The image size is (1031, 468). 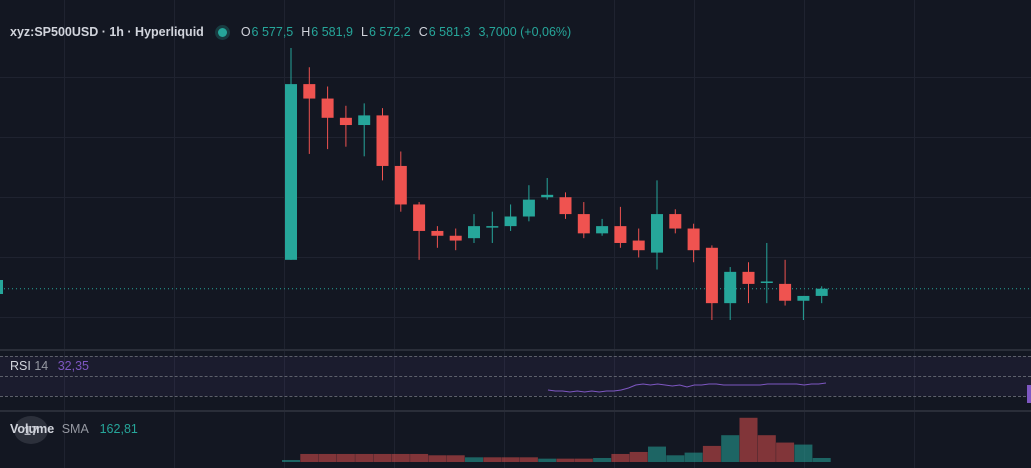 What do you see at coordinates (423, 32) in the screenshot?
I see `close-label: C` at bounding box center [423, 32].